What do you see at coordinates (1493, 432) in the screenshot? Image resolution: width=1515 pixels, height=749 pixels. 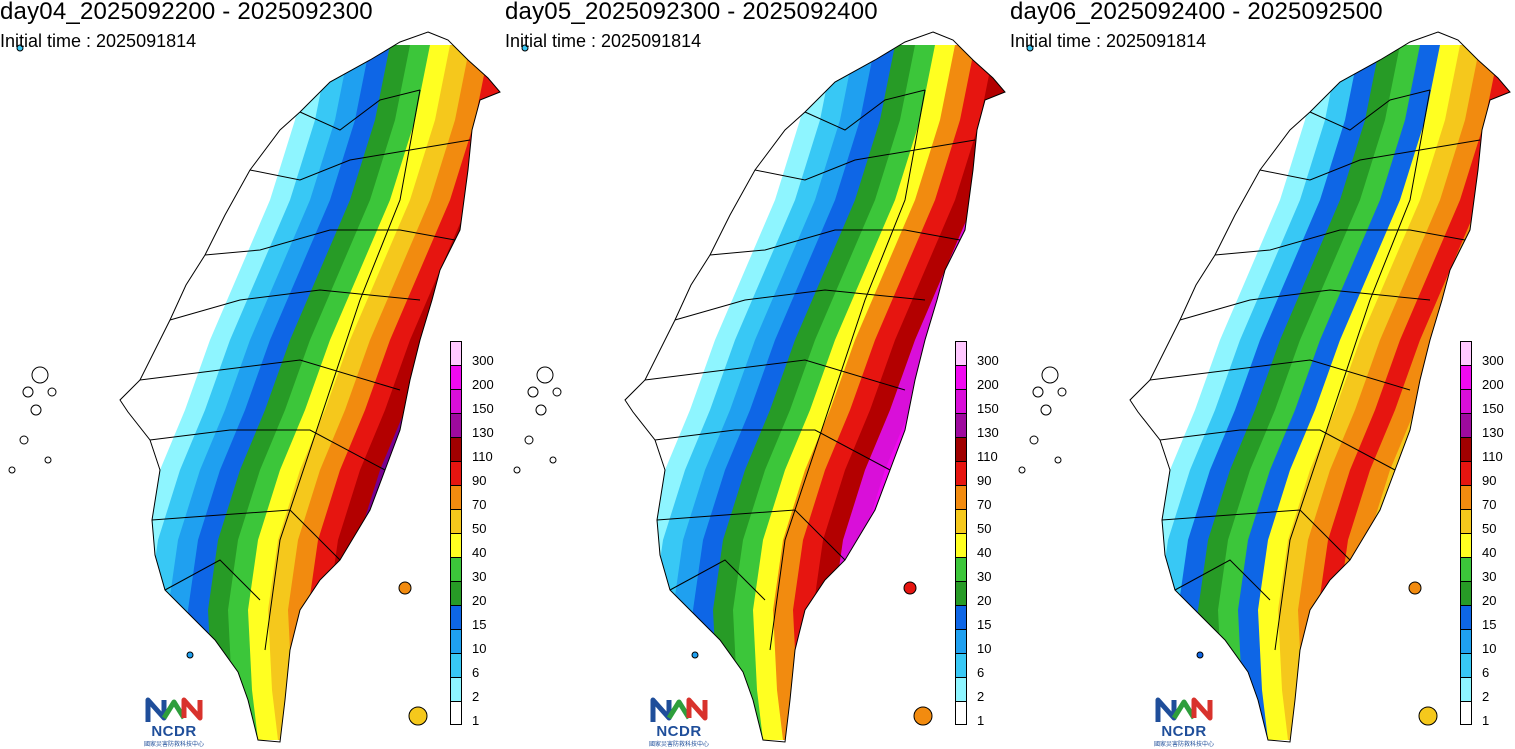 I see `legend-label: 130` at bounding box center [1493, 432].